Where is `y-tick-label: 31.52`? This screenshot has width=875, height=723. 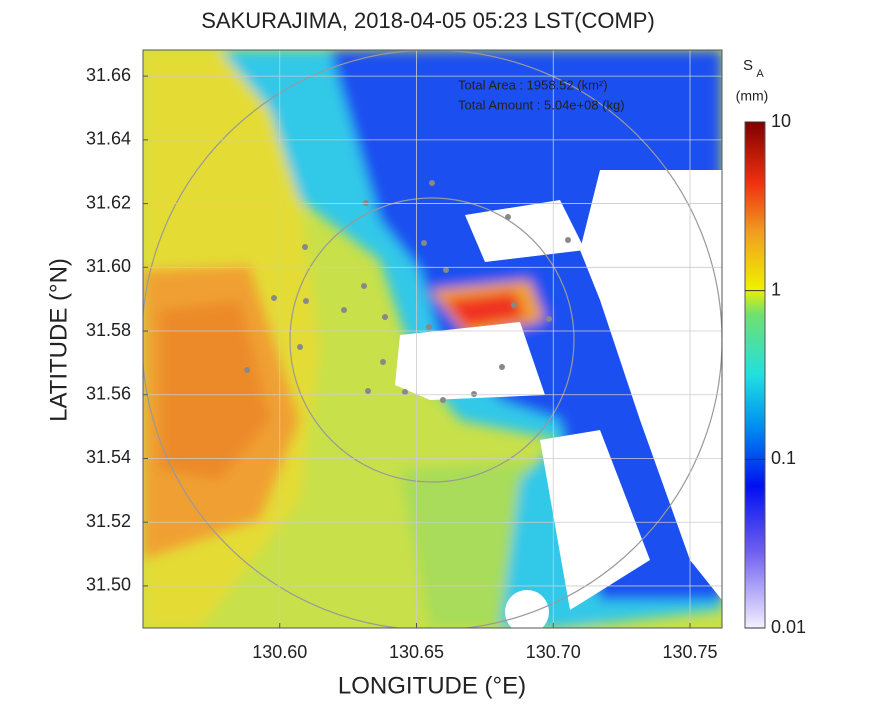
y-tick-label: 31.52 is located at coordinates (108, 521).